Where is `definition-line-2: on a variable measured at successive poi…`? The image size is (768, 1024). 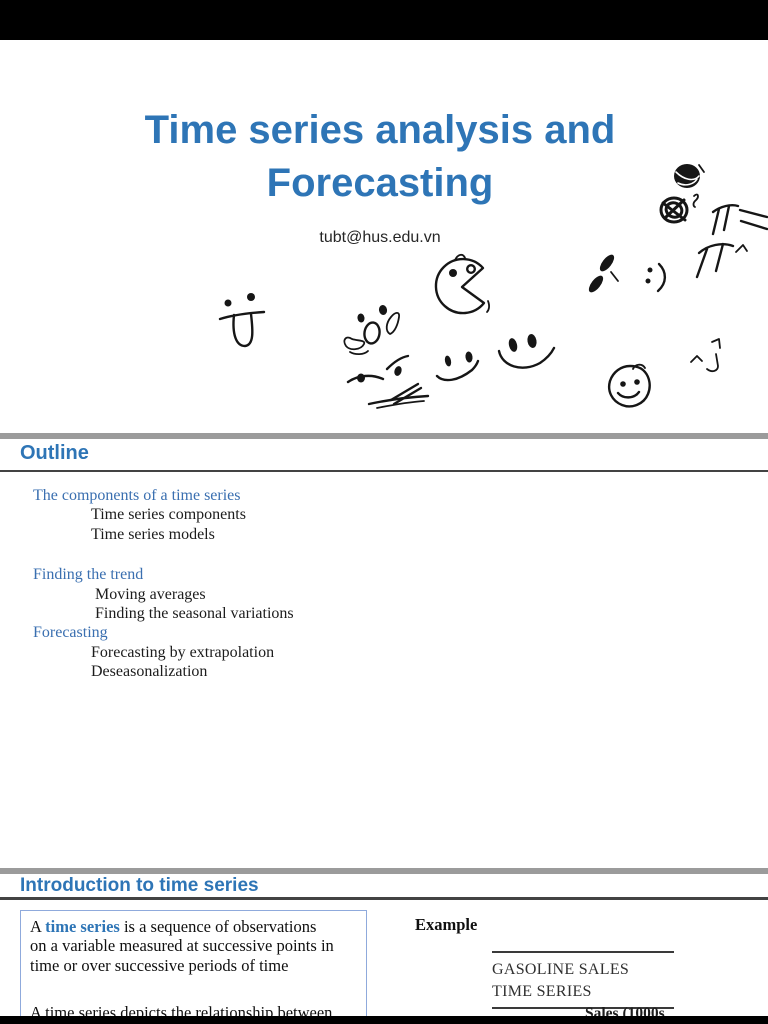
definition-line-2: on a variable measured at successive poi… is located at coordinates (182, 946).